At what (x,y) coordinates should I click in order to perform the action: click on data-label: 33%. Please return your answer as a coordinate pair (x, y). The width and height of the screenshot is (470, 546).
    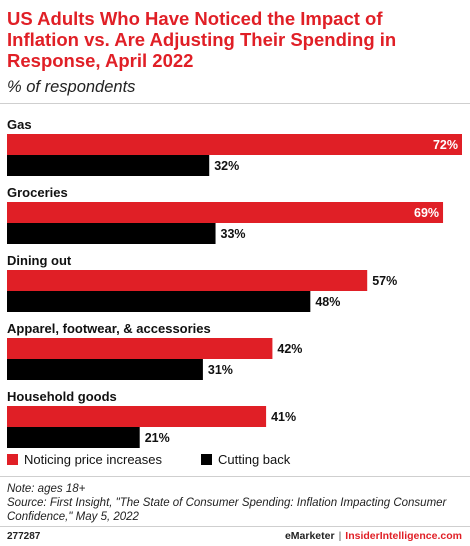
    Looking at the image, I should click on (233, 234).